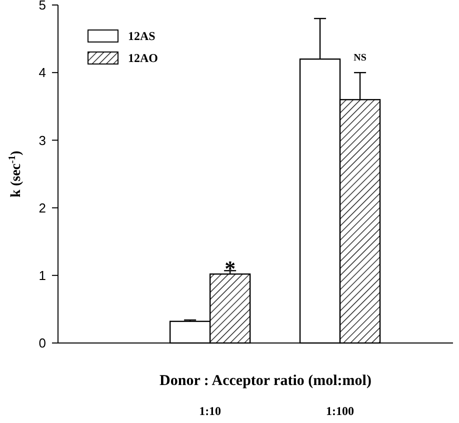 Image resolution: width=459 pixels, height=423 pixels. Describe the element at coordinates (42, 343) in the screenshot. I see `y-tick-label: 0` at that location.